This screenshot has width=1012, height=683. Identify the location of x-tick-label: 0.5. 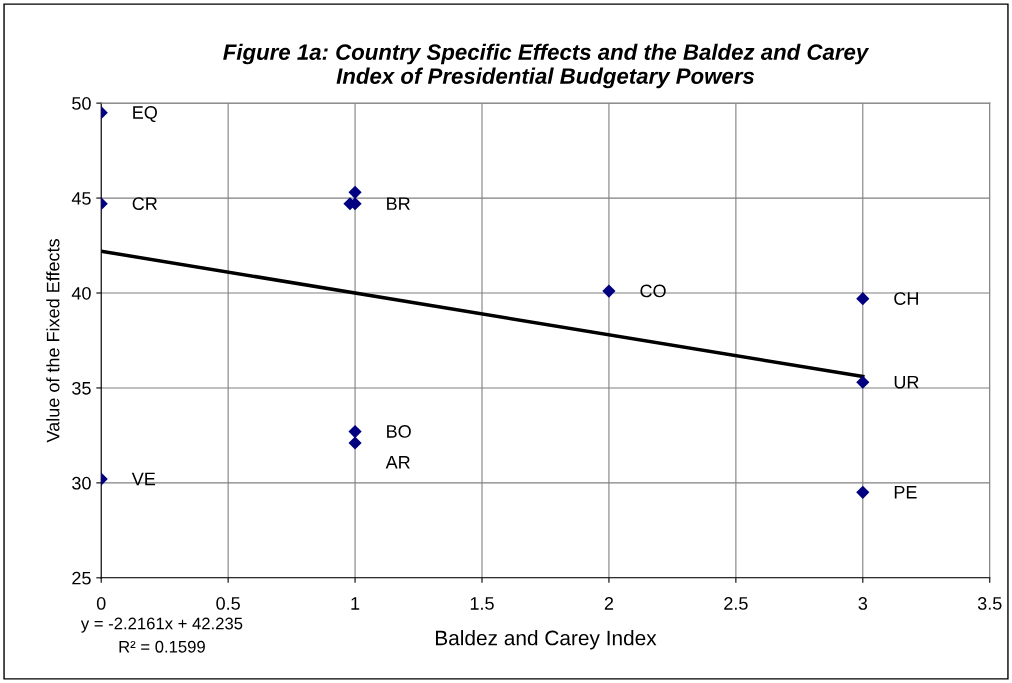
(228, 603).